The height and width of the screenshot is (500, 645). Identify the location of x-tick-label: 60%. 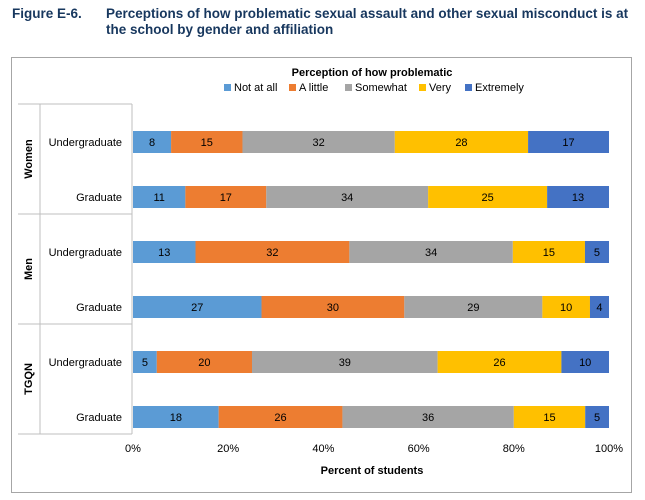
(419, 449).